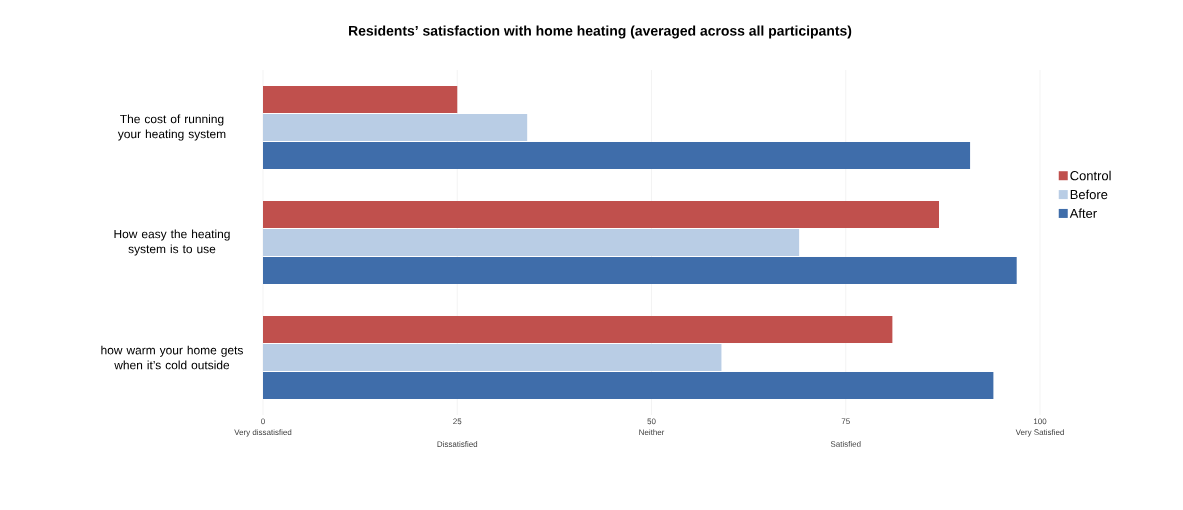 The height and width of the screenshot is (510, 1183). I want to click on legend-label: After, so click(1083, 213).